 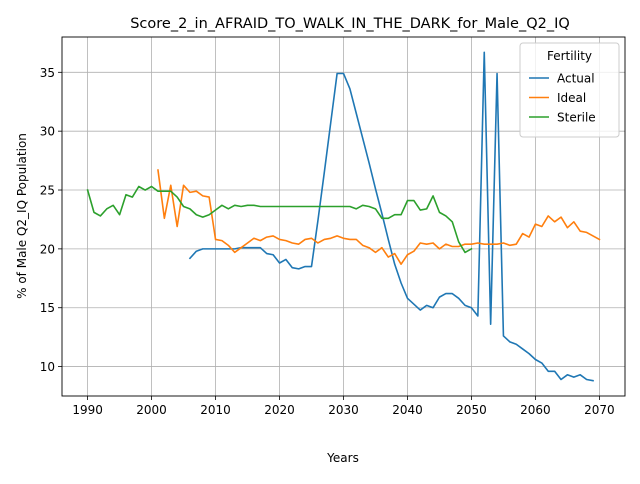 I want to click on x-tick-label: 2060, so click(x=535, y=410).